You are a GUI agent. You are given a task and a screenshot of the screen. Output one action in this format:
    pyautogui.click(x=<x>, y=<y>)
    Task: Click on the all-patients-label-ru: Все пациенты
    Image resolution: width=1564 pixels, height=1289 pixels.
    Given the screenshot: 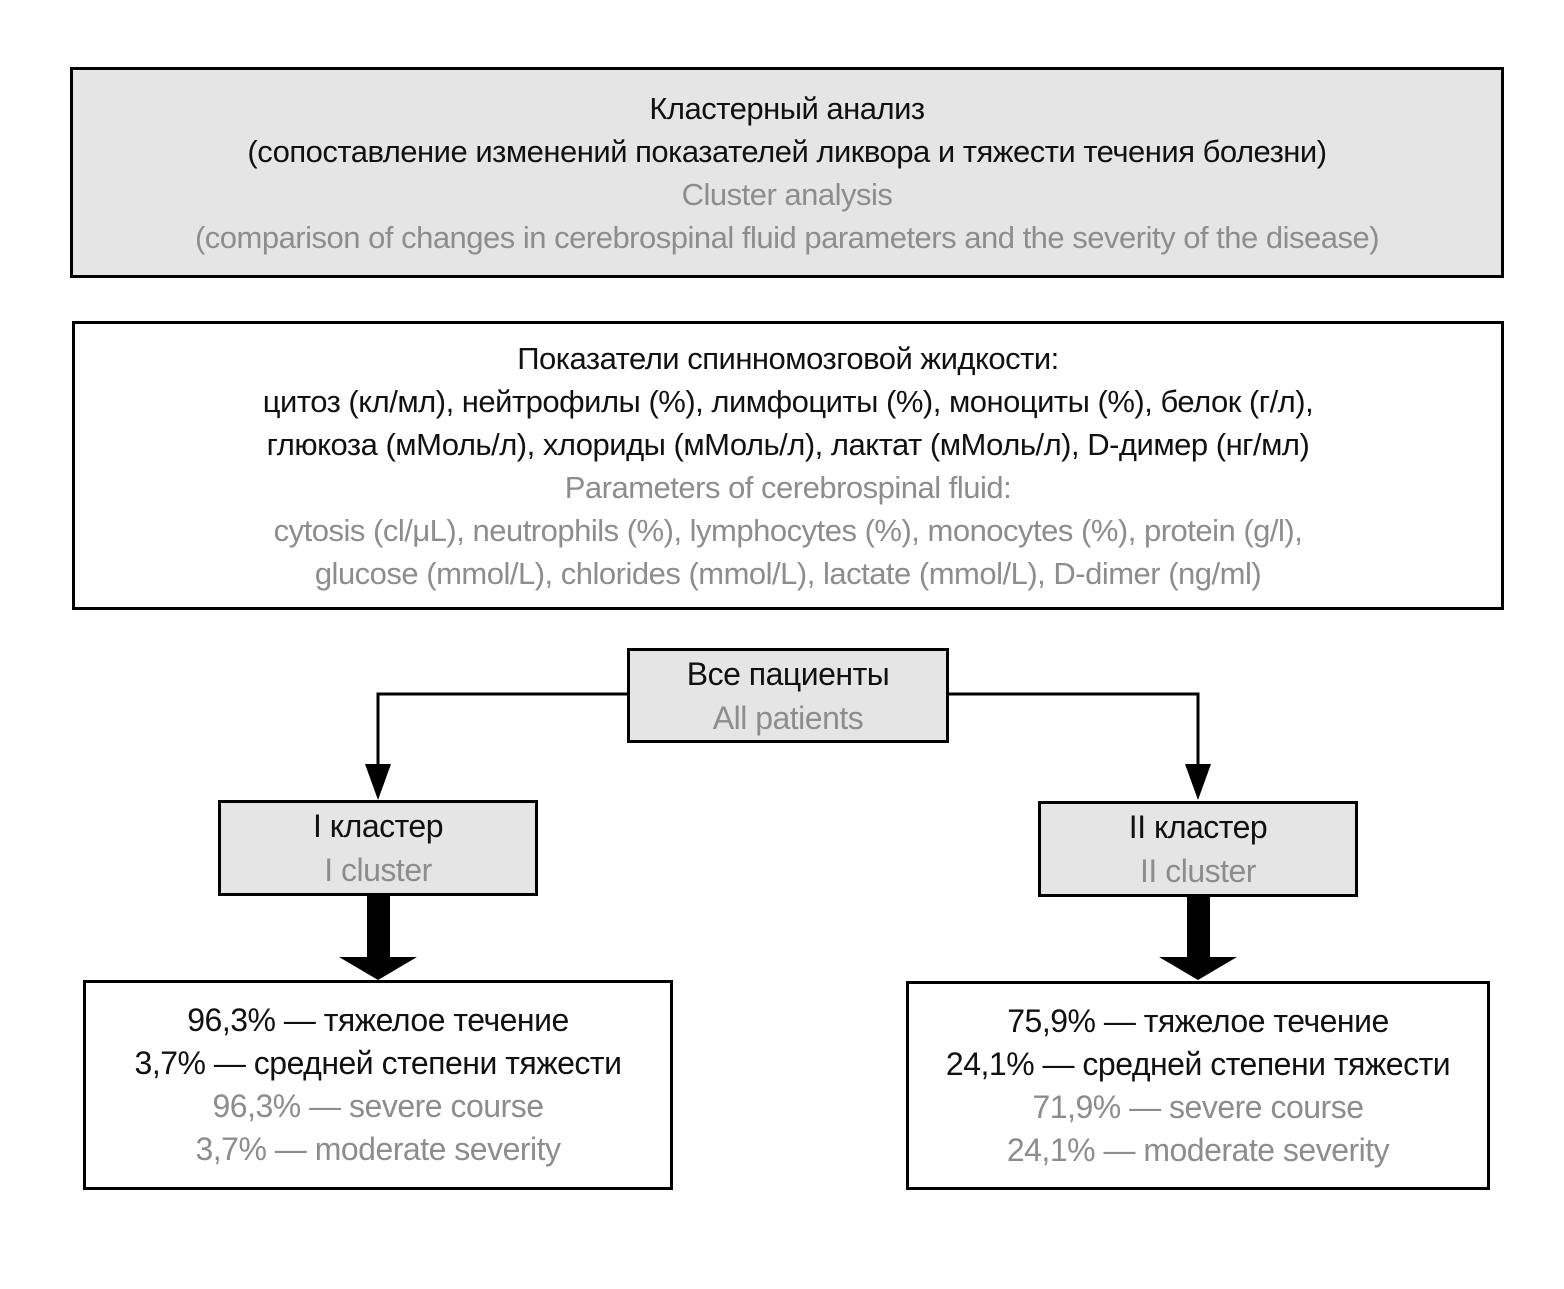 What is the action you would take?
    pyautogui.click(x=788, y=673)
    